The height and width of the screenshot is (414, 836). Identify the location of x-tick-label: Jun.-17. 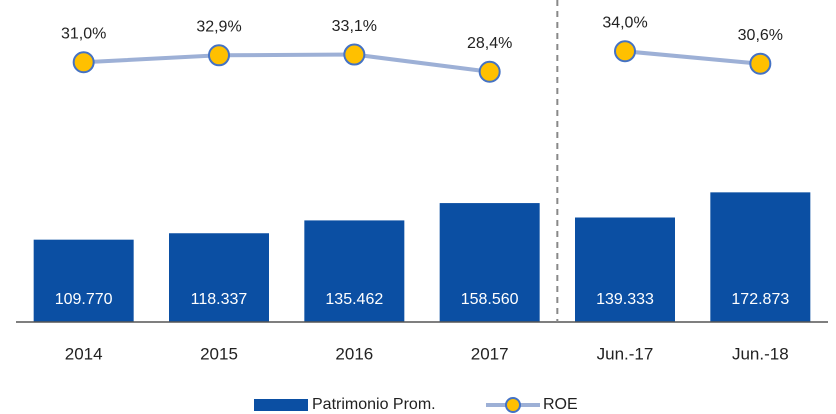
(625, 353).